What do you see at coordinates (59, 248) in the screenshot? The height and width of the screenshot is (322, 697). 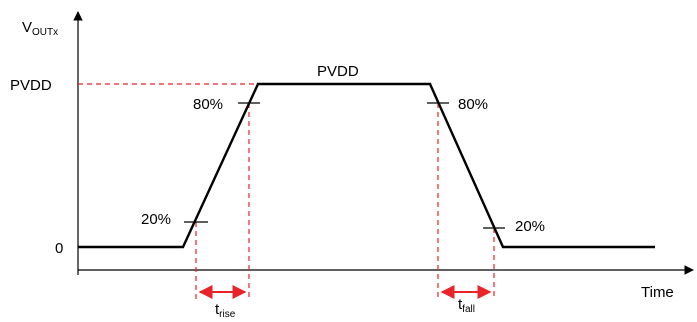 I see `level-zero-label: 0` at bounding box center [59, 248].